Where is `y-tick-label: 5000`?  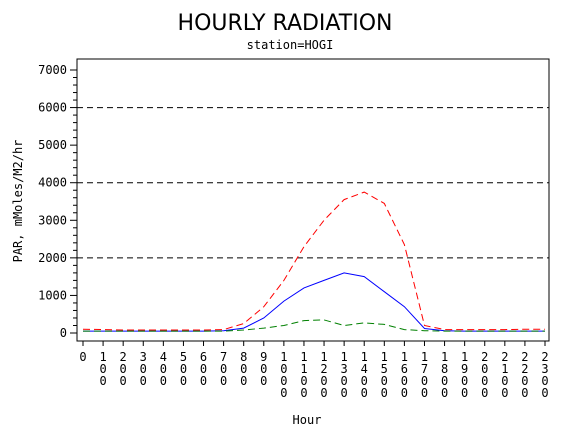
y-tick-label: 5000 is located at coordinates (52, 145).